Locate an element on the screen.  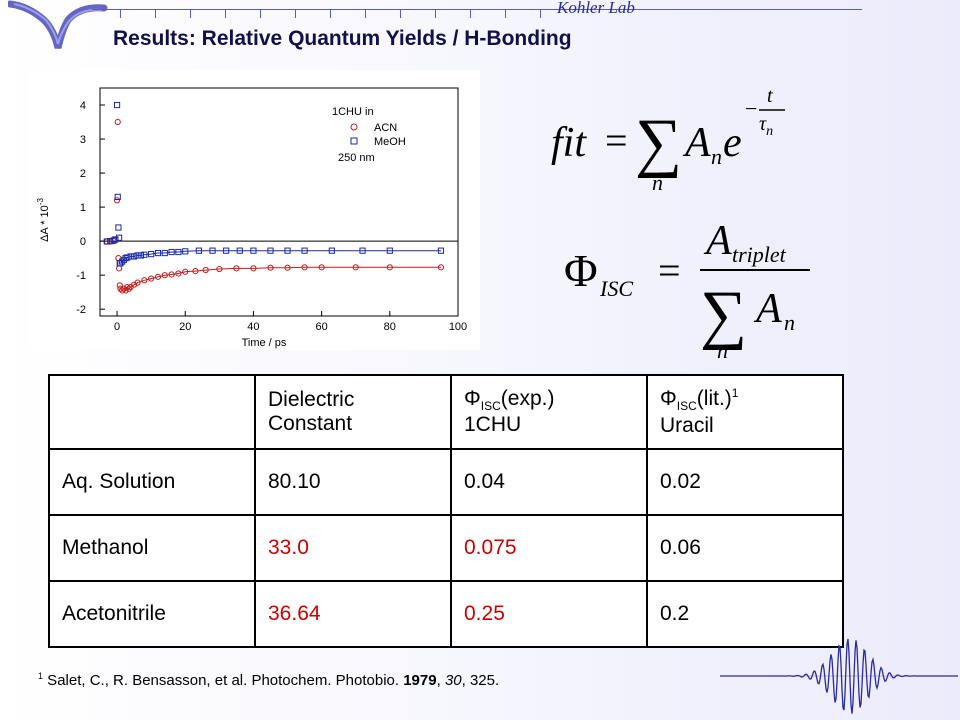
reference-year: 1979 is located at coordinates (420, 680).